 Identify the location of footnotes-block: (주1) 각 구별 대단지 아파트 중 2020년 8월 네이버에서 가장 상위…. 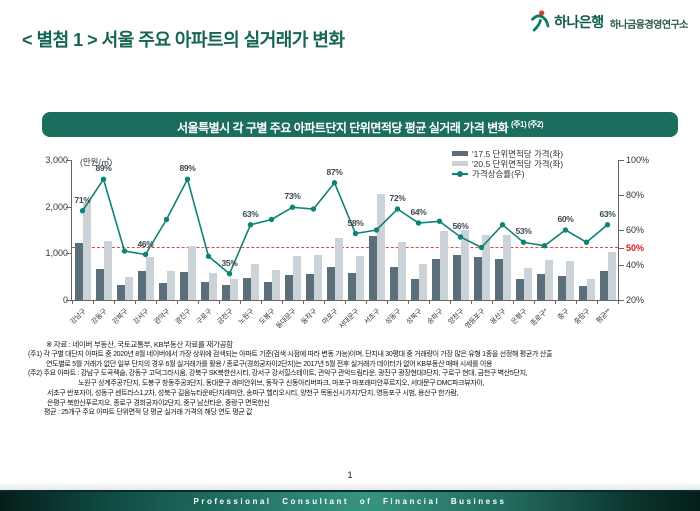
(358, 384).